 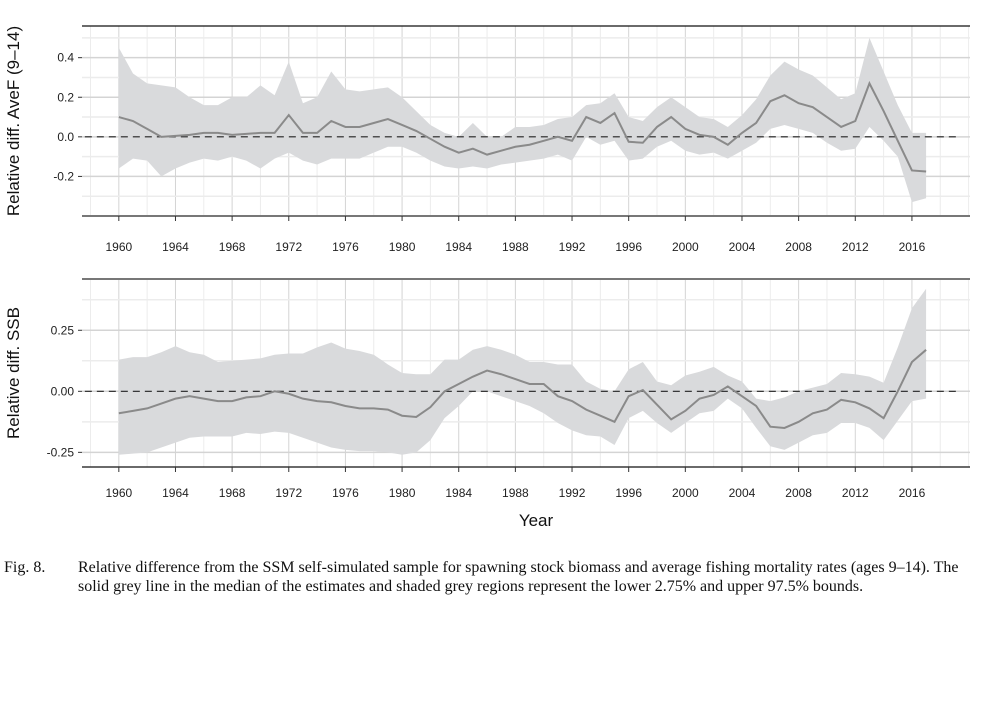 I want to click on y-tick-label: 0.25, so click(x=63, y=330).